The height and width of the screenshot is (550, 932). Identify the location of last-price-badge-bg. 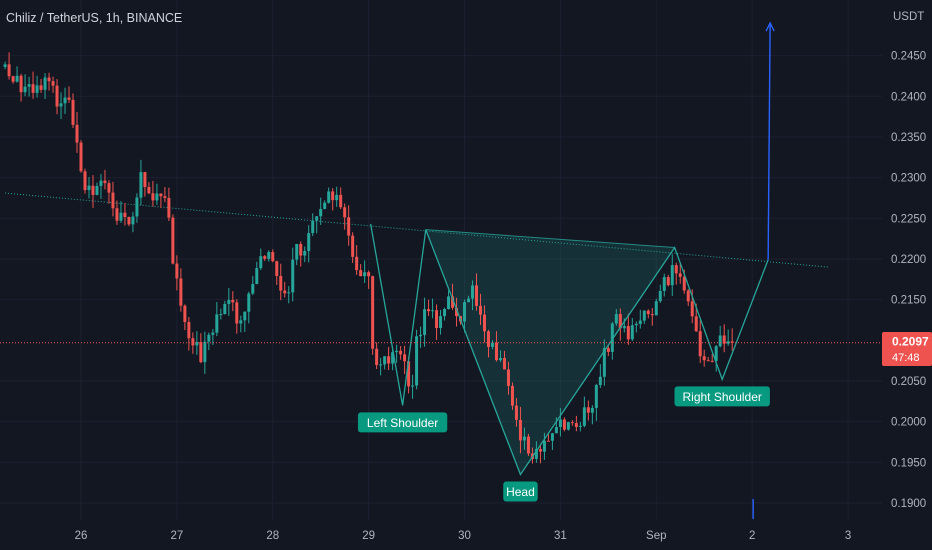
(907, 349).